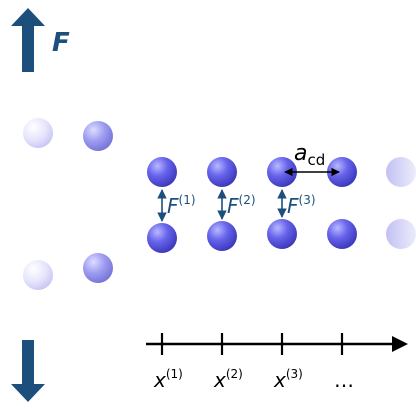 This screenshot has height=408, width=416. Describe the element at coordinates (159, 380) in the screenshot. I see `axis-label-1: x` at that location.